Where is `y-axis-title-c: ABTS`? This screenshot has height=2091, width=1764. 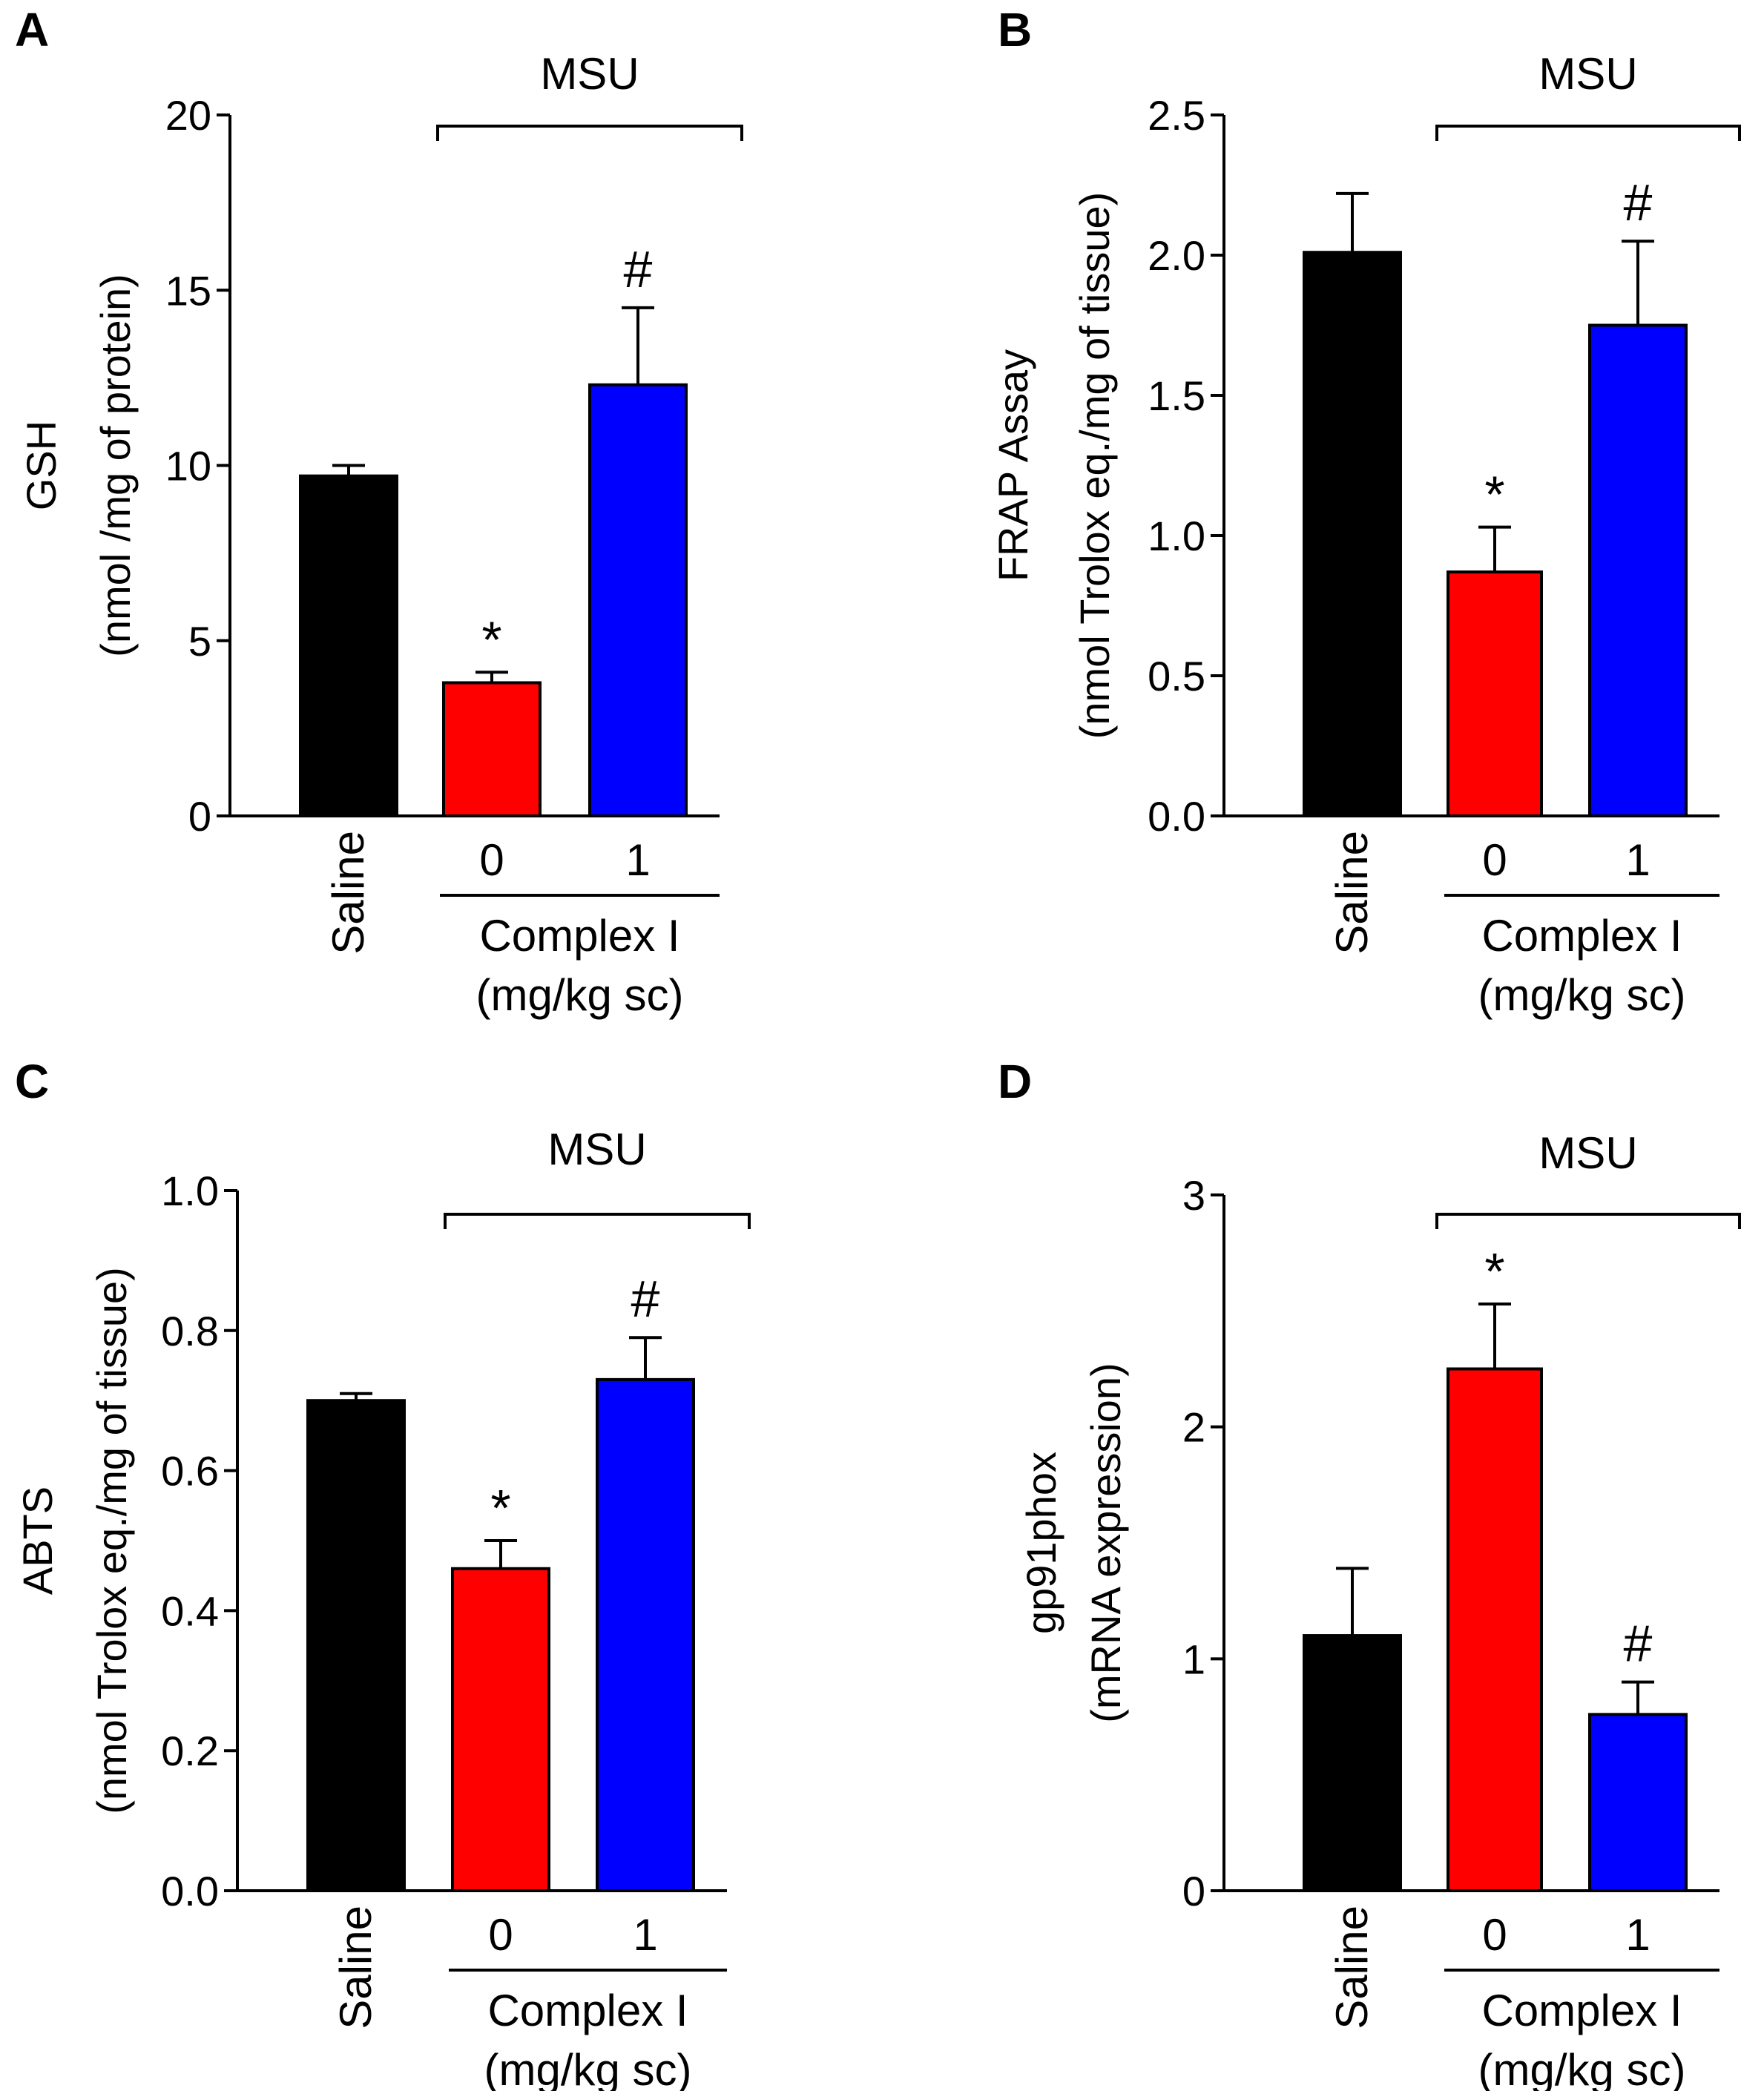 y-axis-title-c: ABTS is located at coordinates (37, 1540).